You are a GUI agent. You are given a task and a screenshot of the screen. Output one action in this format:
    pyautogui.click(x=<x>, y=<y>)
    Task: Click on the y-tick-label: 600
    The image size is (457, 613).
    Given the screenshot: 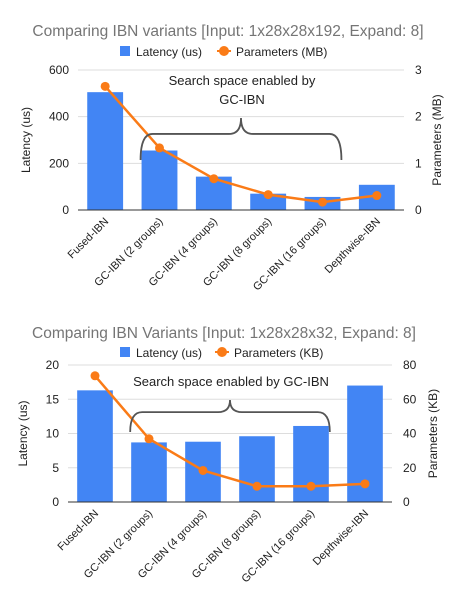 What is the action you would take?
    pyautogui.click(x=59, y=70)
    